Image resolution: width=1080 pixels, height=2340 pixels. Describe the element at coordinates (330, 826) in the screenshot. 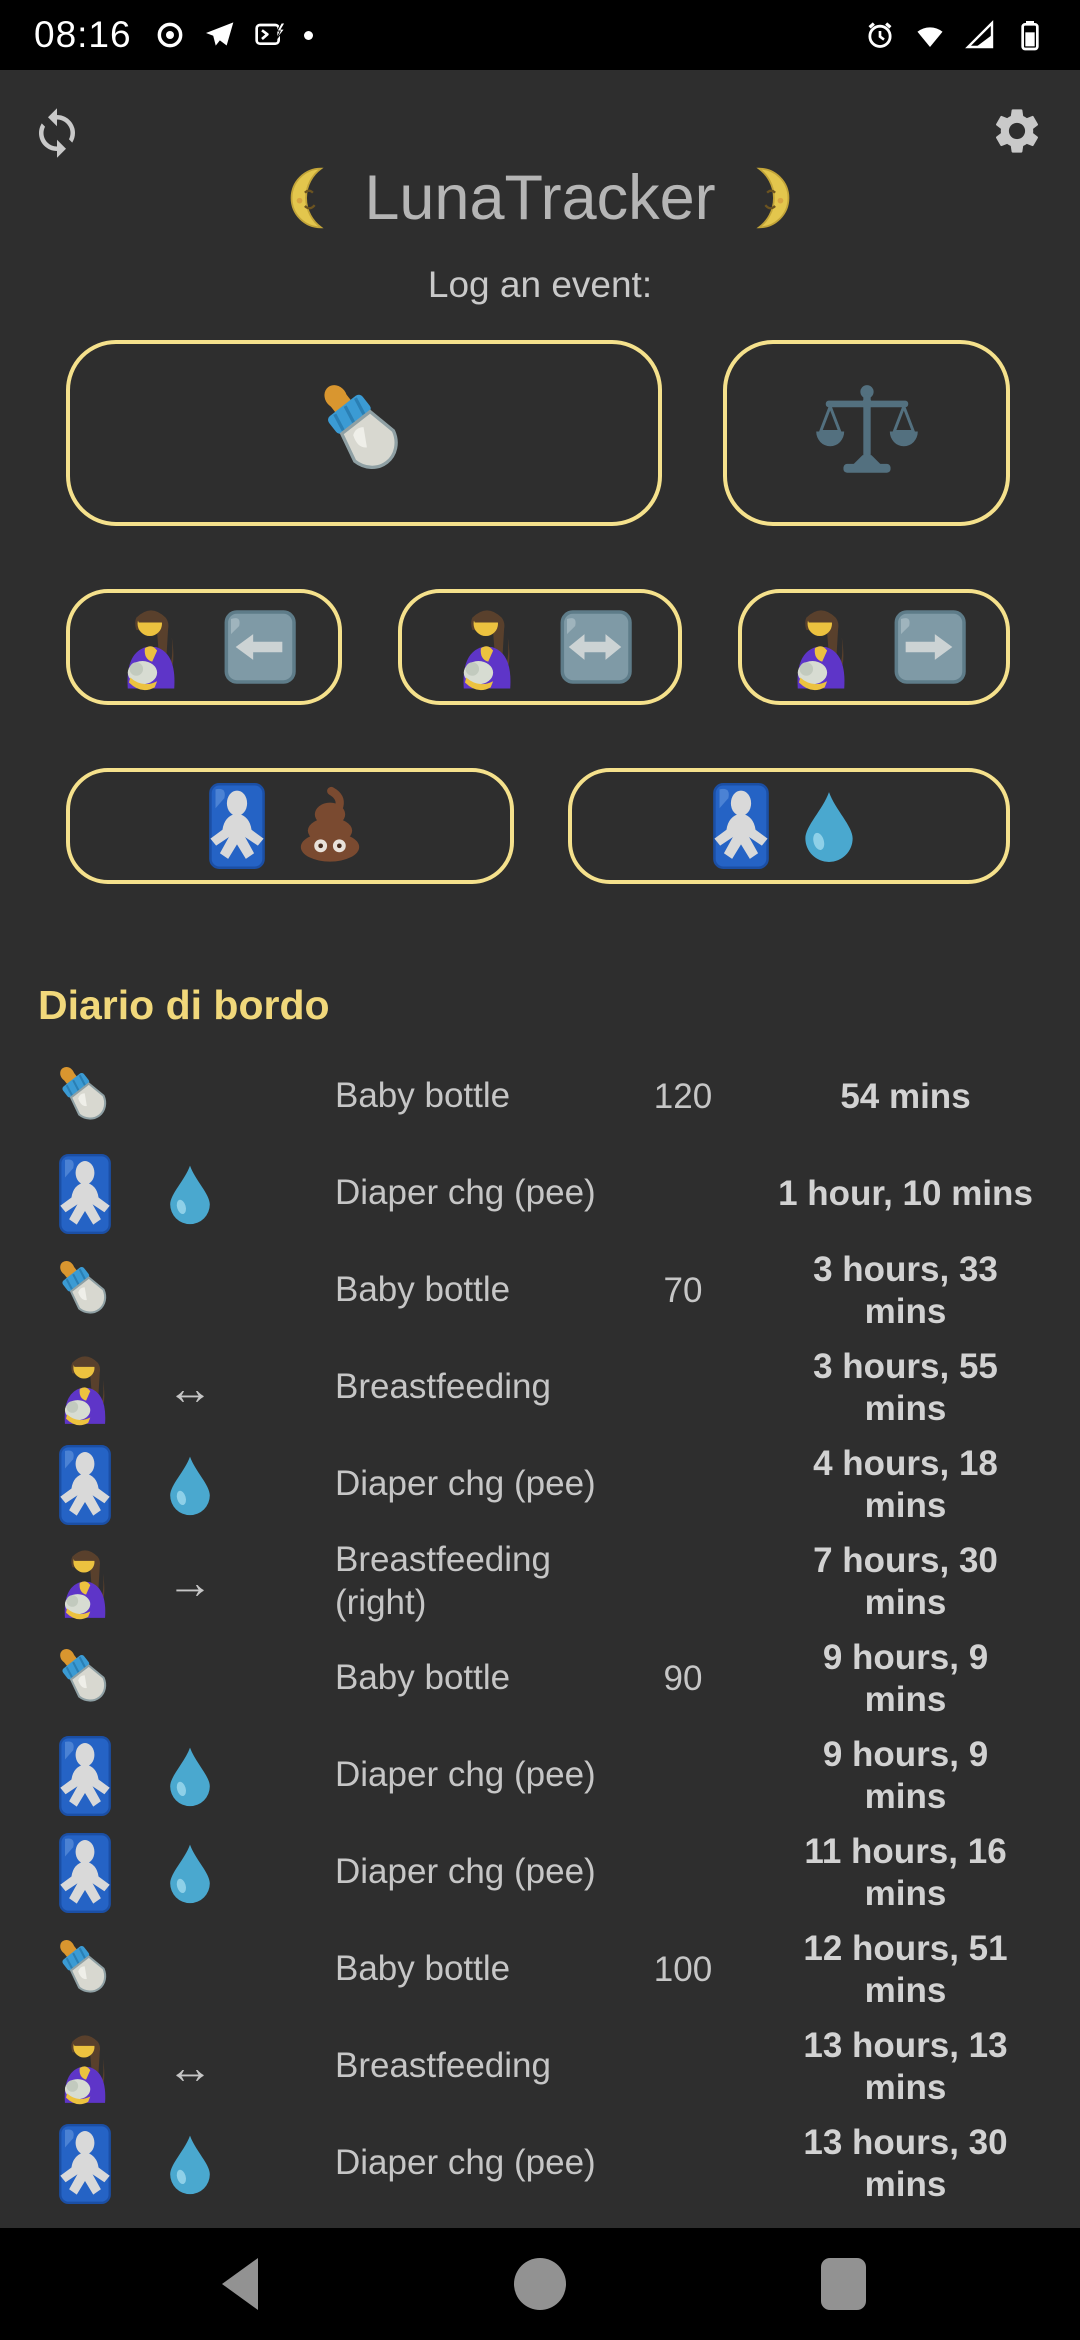

I see `poop-icon` at that location.